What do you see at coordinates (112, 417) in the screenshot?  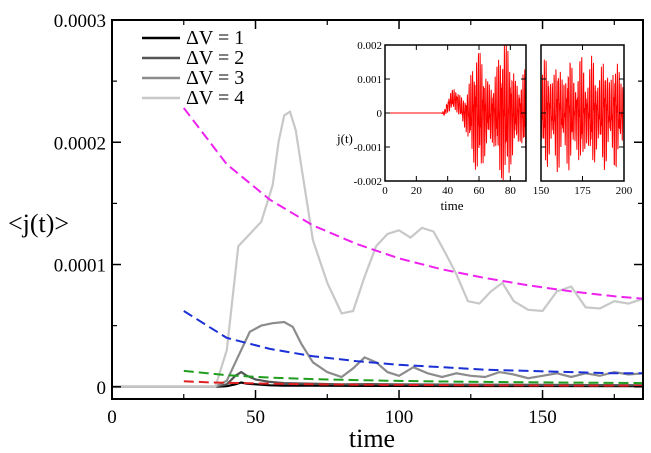 I see `x-tick-label: 0` at bounding box center [112, 417].